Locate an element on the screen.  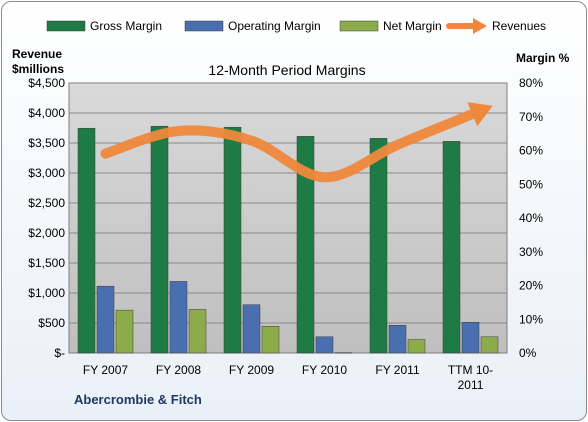
y-right-tick-label: 10% is located at coordinates (531, 319).